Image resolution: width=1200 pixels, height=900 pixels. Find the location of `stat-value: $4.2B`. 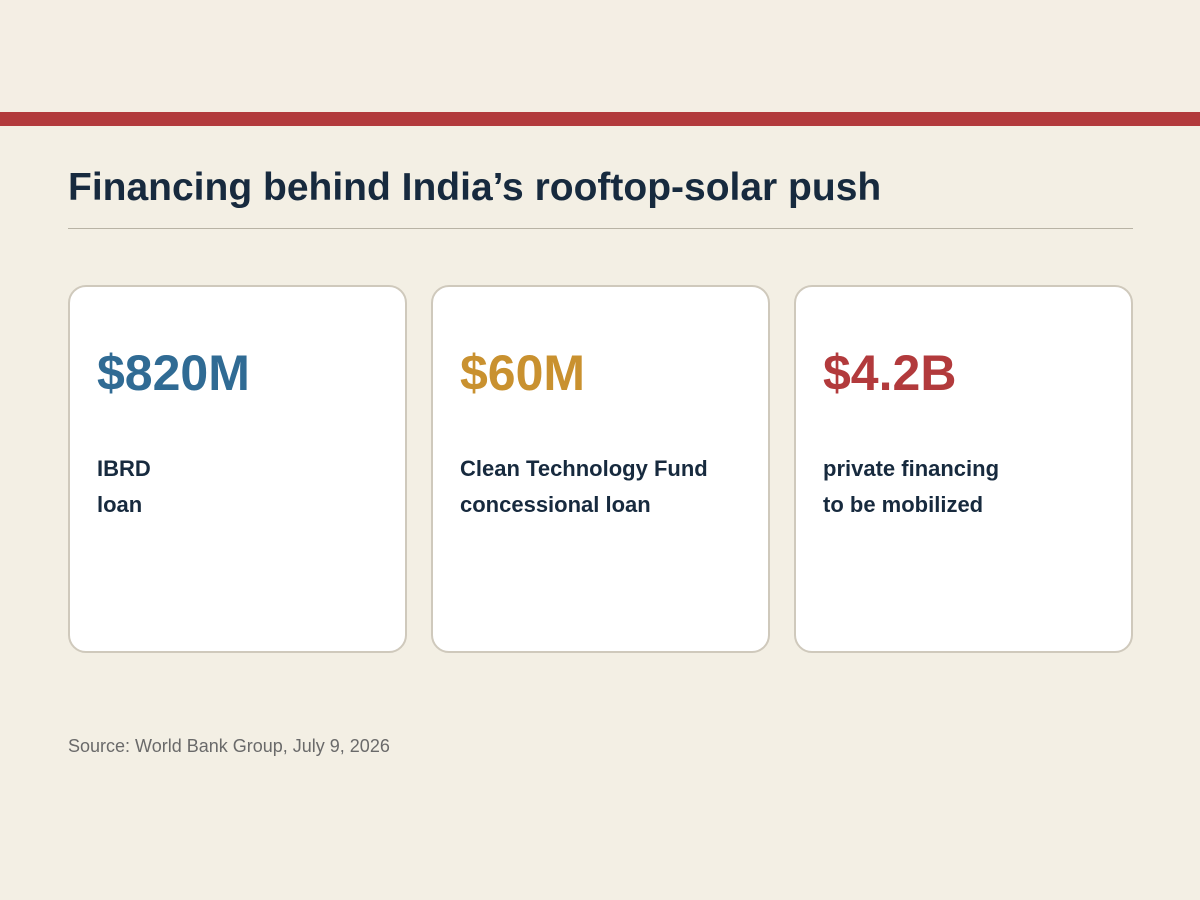

stat-value: $4.2B is located at coordinates (890, 373).